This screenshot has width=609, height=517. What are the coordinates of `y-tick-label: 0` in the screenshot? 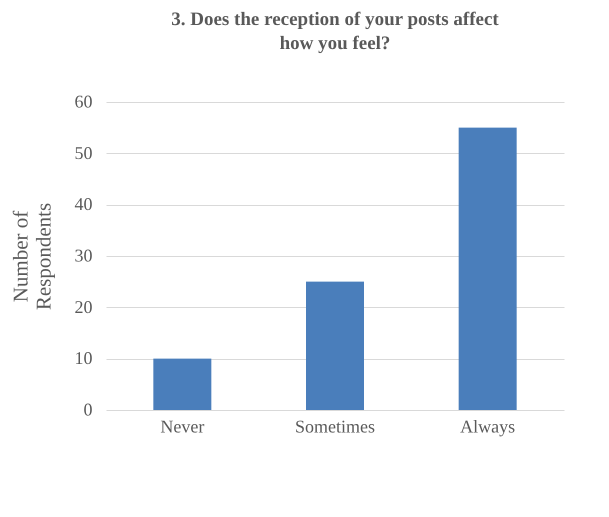 It's located at (88, 410).